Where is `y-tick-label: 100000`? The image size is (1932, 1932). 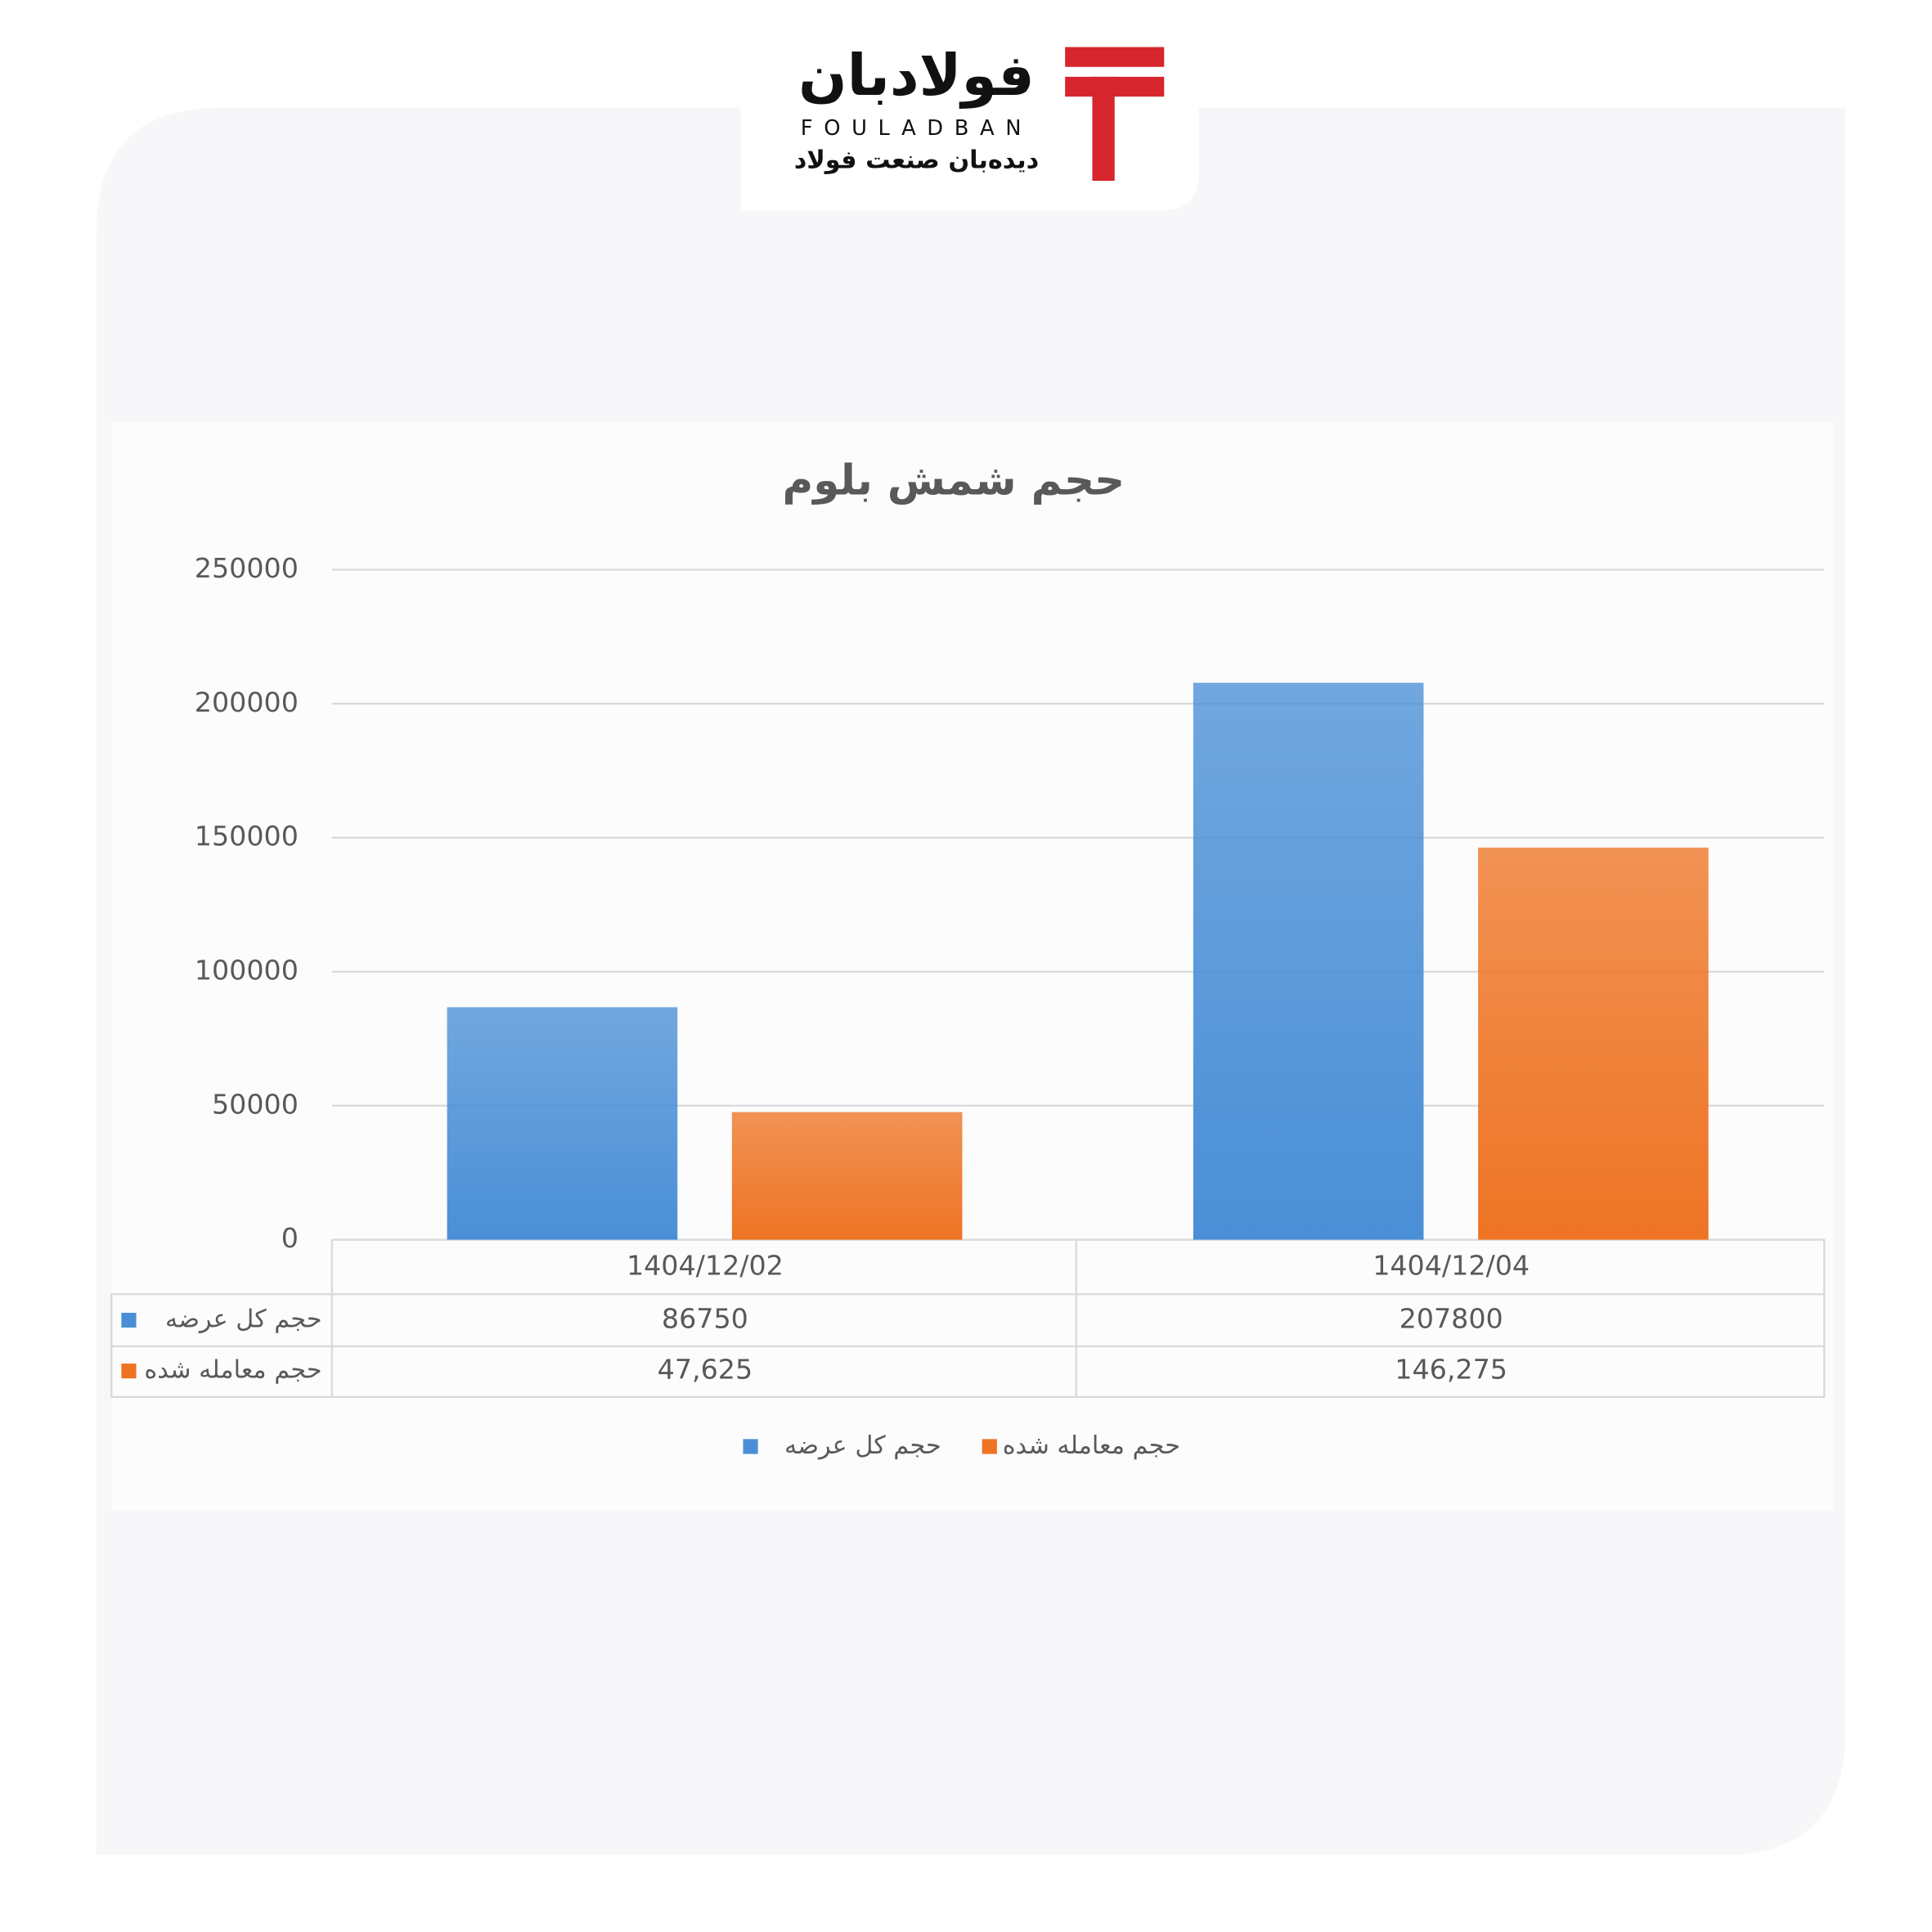
y-tick-label: 100000 is located at coordinates (247, 970).